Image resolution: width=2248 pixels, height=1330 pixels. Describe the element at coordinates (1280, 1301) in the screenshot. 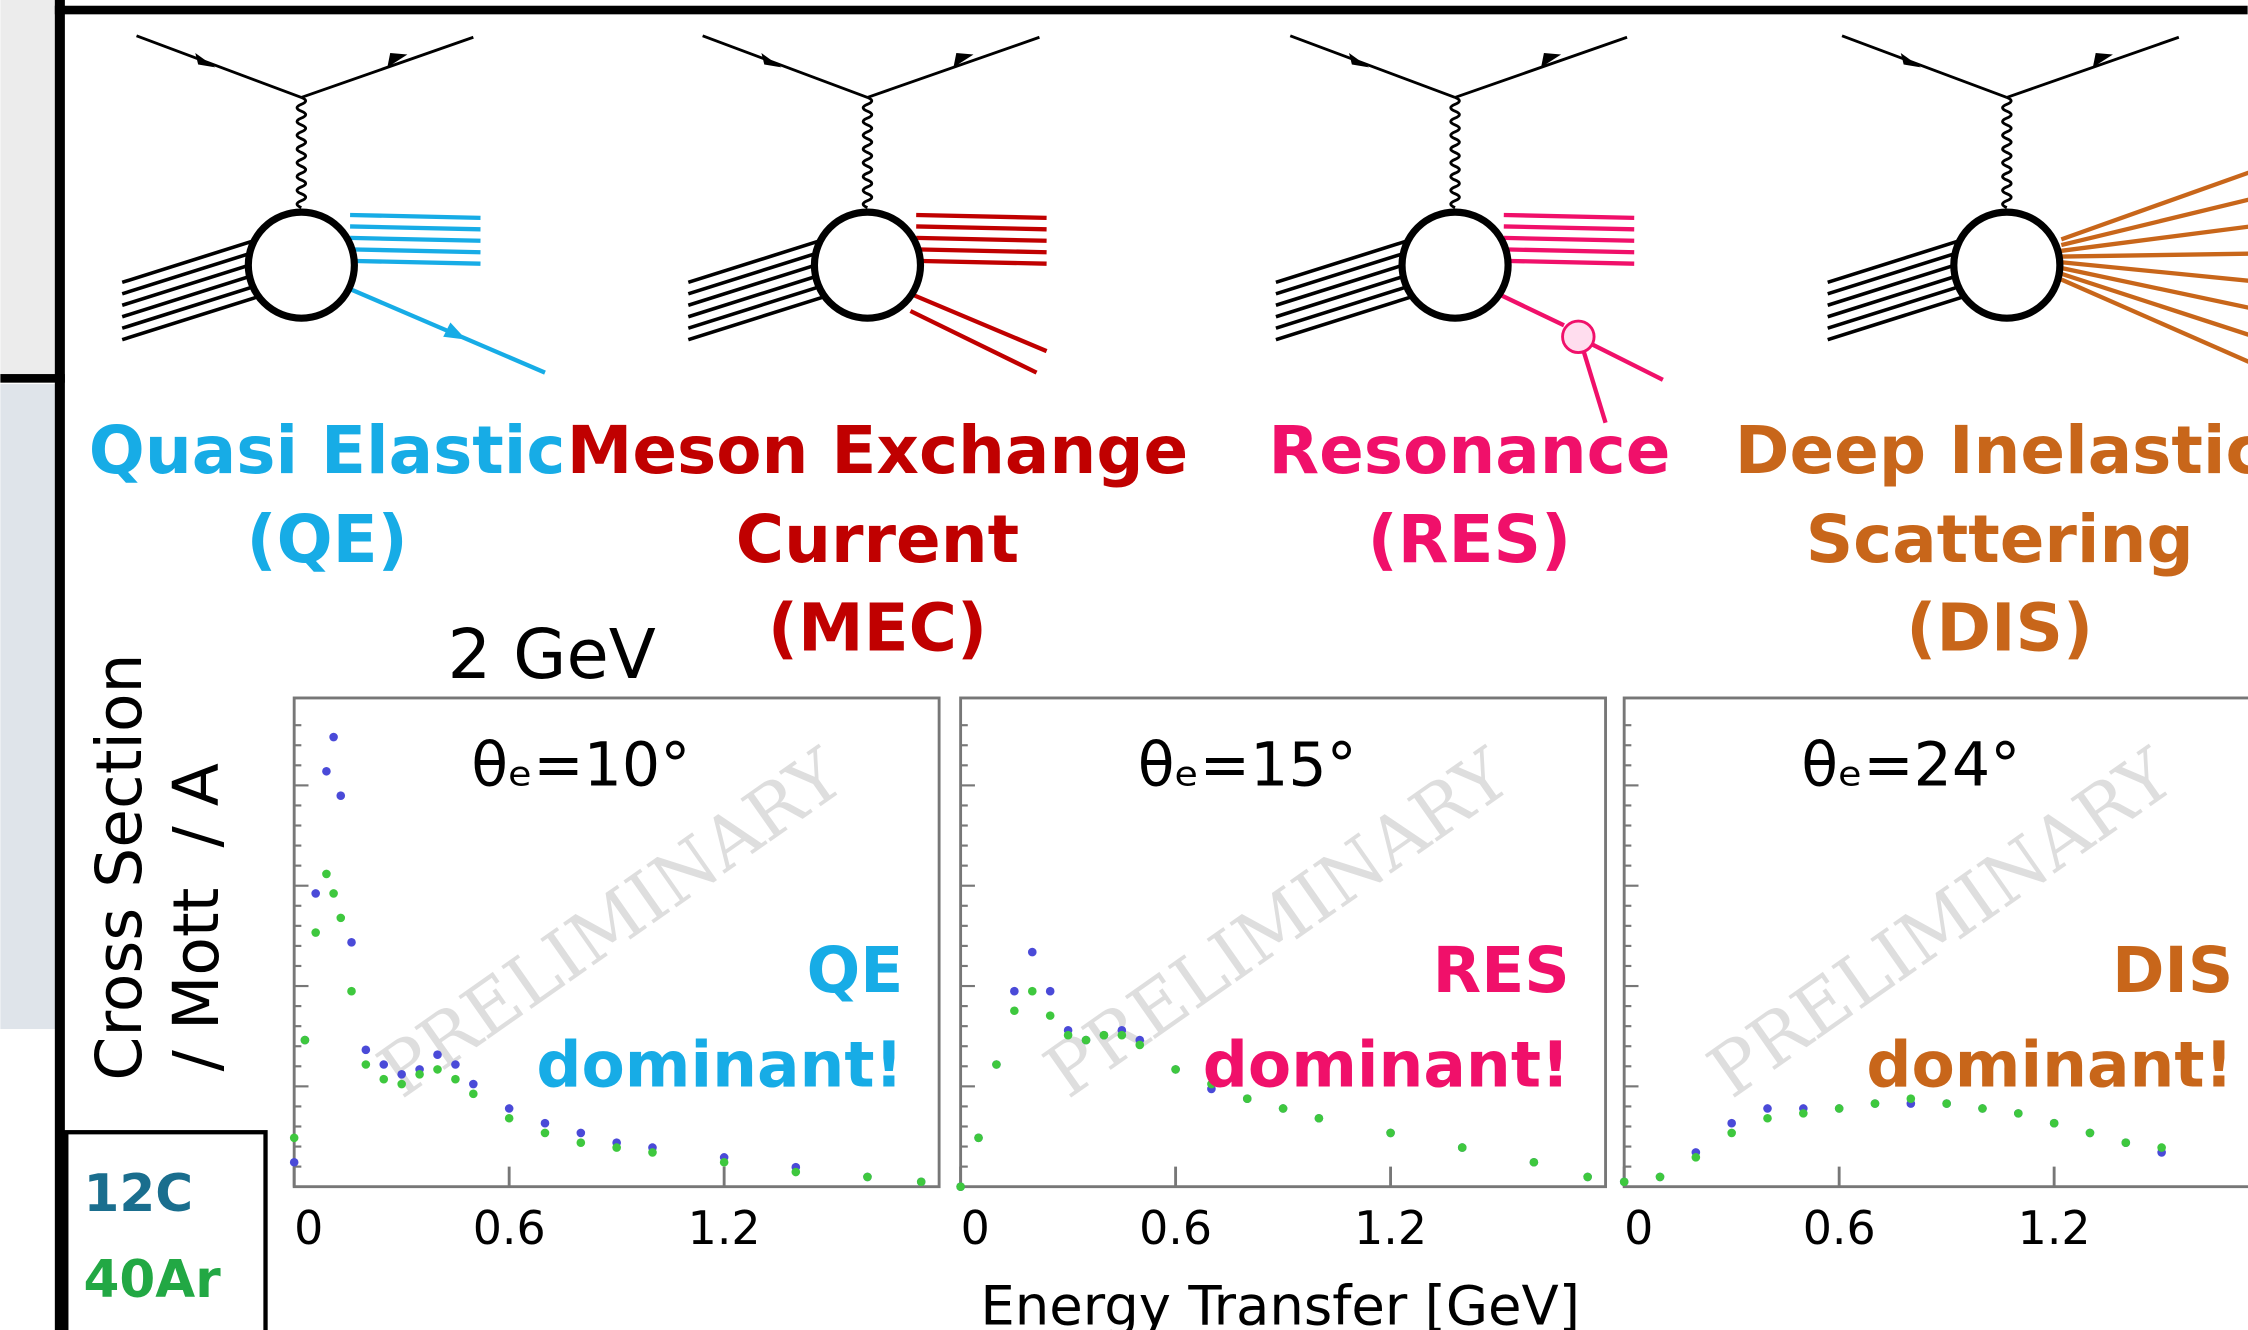

I see `x-axis-label: Energy Transfer [GeV]` at that location.